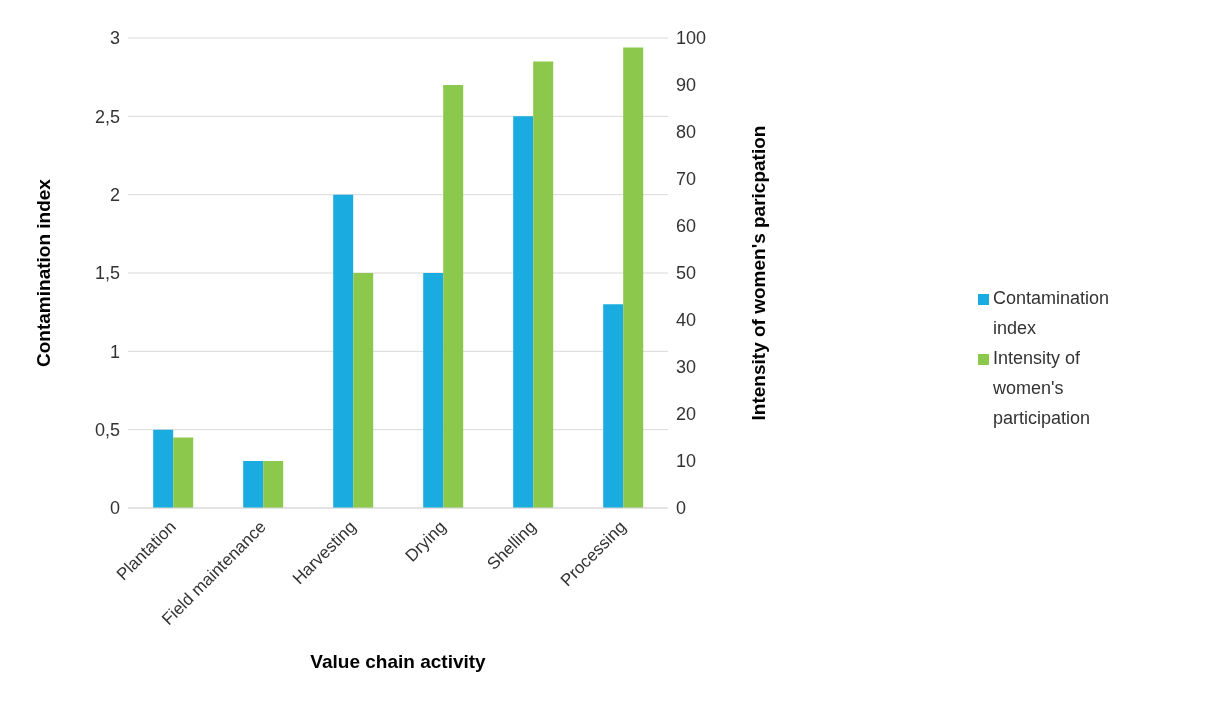 The width and height of the screenshot is (1207, 715). Describe the element at coordinates (686, 85) in the screenshot. I see `y2-tick-label: 90` at that location.